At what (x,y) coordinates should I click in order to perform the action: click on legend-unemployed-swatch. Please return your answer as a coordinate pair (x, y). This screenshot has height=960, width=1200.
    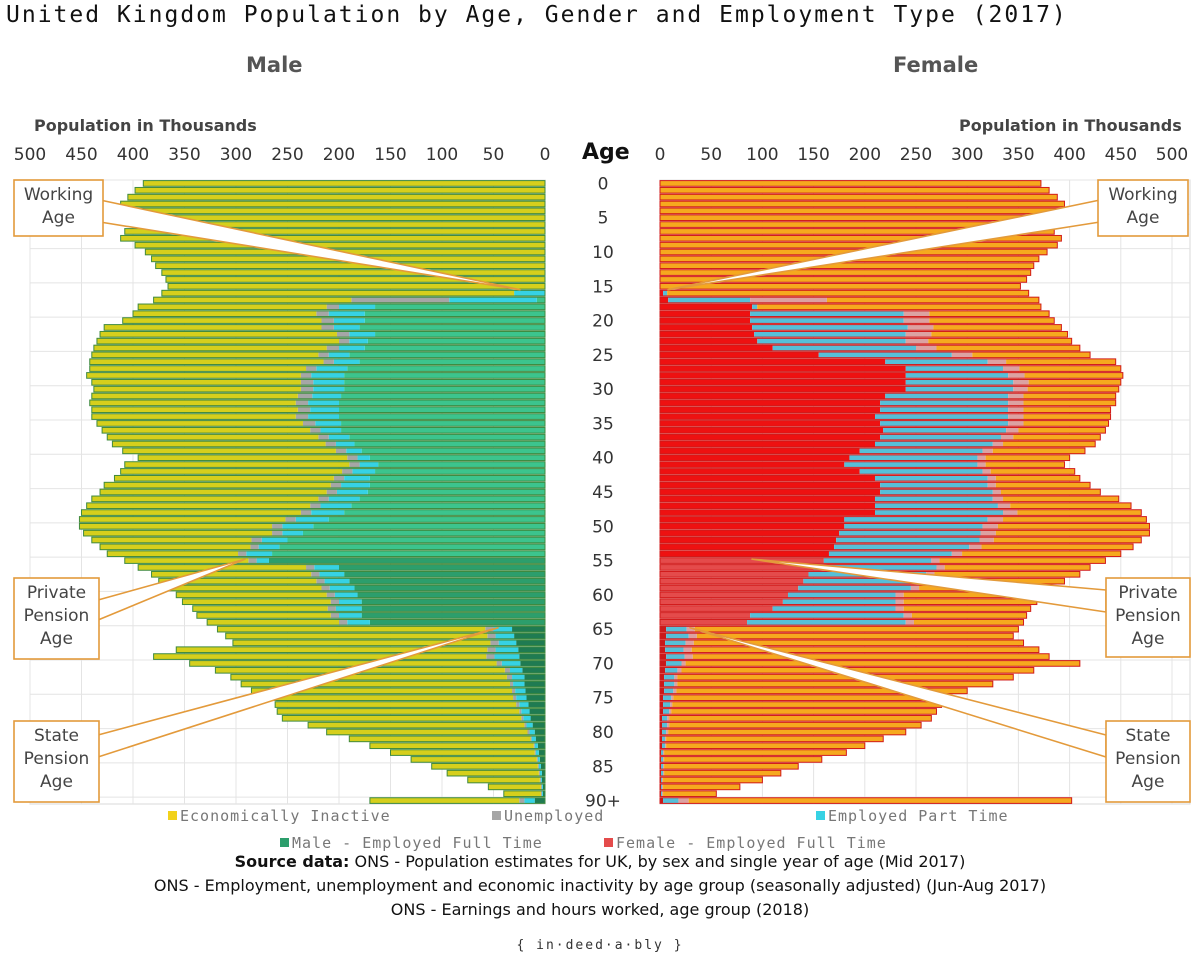
    Looking at the image, I should click on (496, 815).